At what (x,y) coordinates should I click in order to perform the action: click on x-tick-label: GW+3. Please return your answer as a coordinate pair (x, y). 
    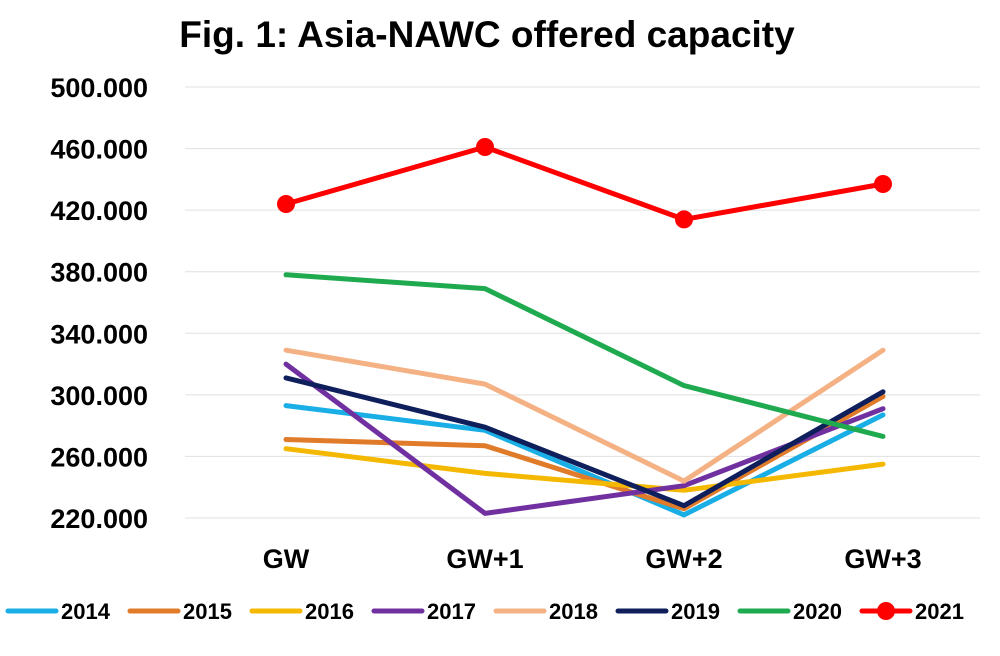
    Looking at the image, I should click on (882, 559).